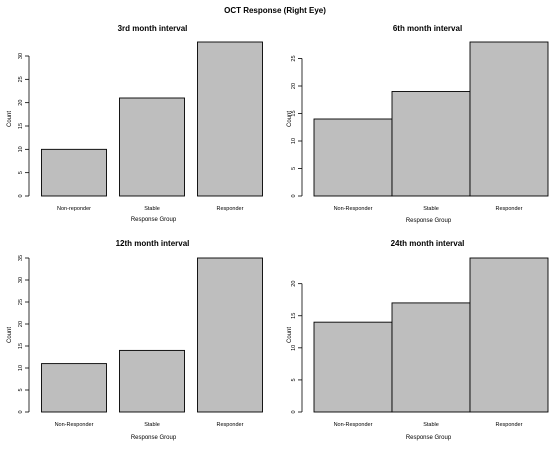 Image resolution: width=550 pixels, height=455 pixels. Describe the element at coordinates (428, 243) in the screenshot. I see `chart-title: 24th month interval` at that location.